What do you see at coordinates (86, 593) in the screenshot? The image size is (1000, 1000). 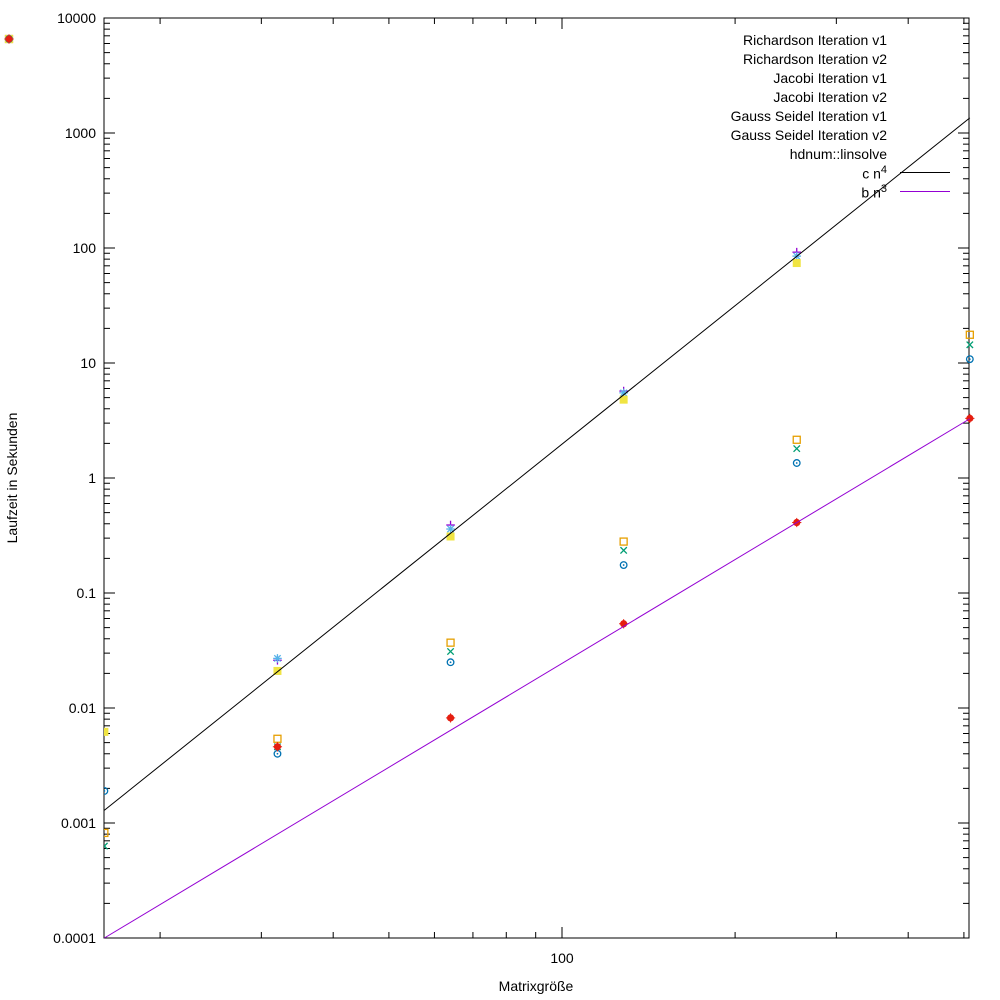 I see `y-tick-label: 0.1` at bounding box center [86, 593].